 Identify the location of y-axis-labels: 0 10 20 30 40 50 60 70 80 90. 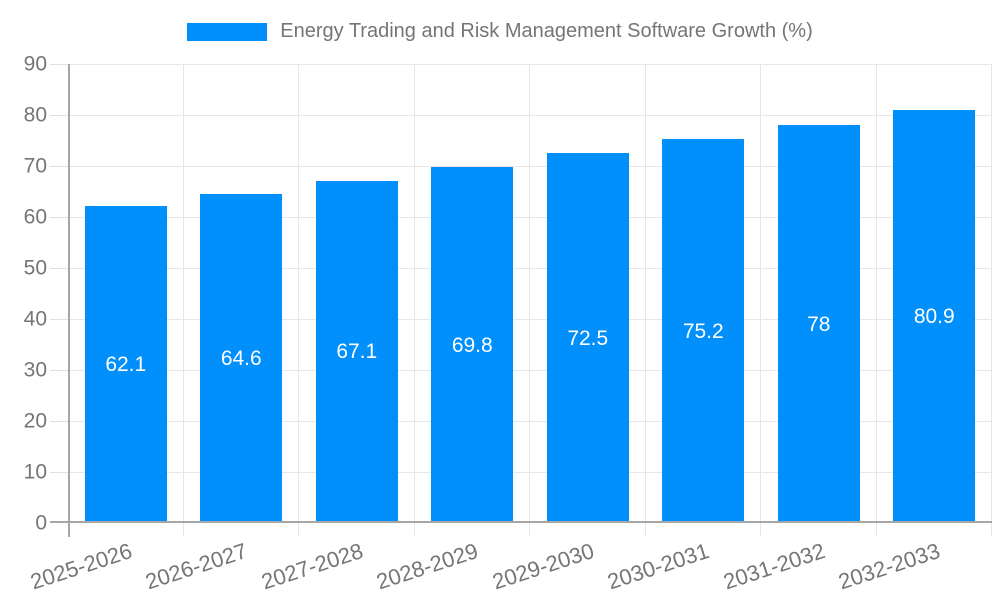
(23, 300).